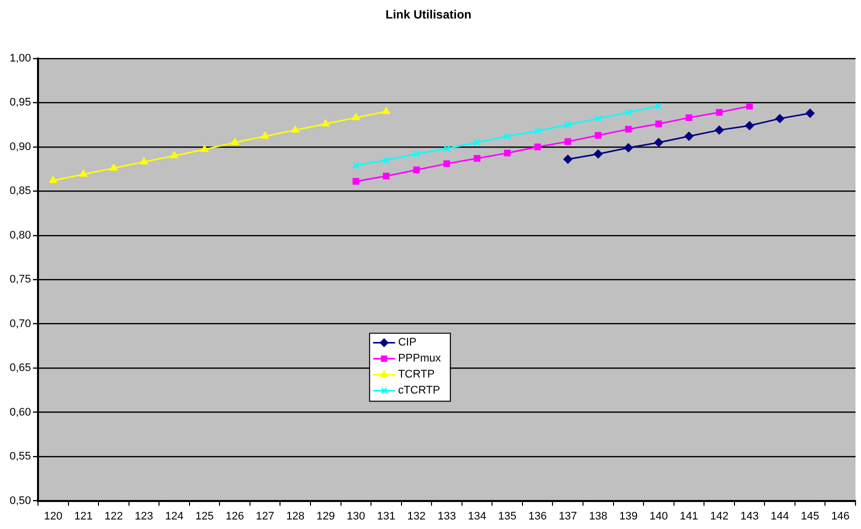  I want to click on x-tick-label: 136, so click(537, 516).